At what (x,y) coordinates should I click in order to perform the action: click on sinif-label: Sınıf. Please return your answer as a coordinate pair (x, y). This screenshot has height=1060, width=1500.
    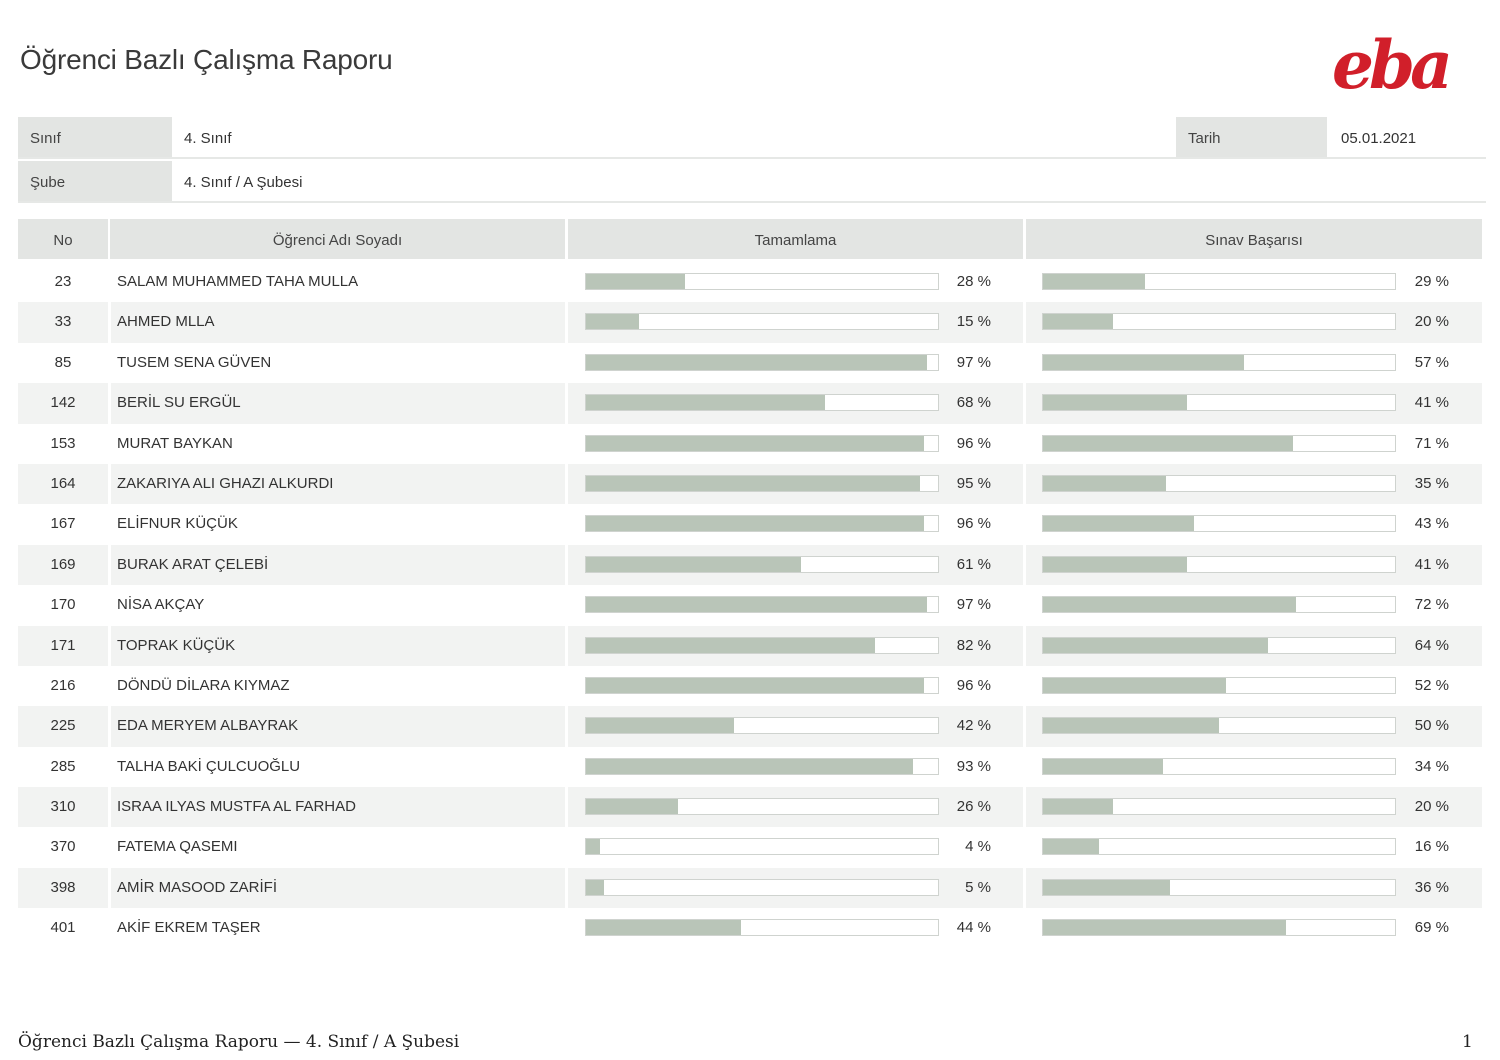
    Looking at the image, I should click on (95, 137).